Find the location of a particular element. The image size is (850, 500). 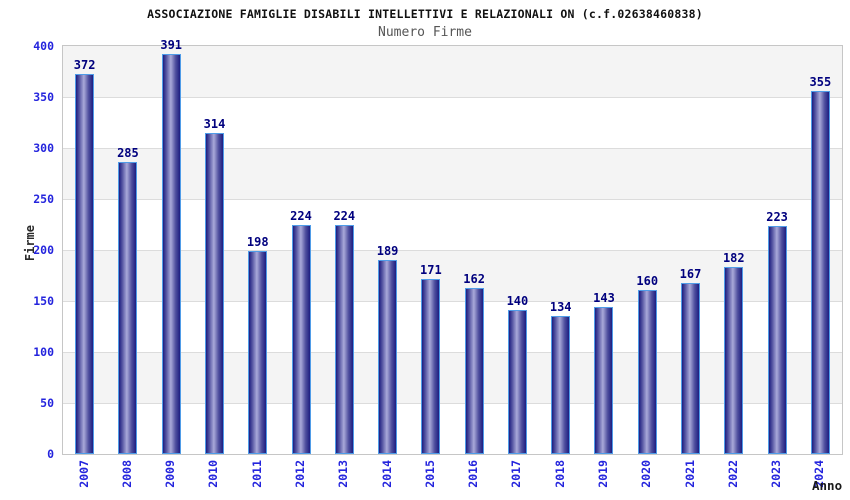

y-axis-tick-label: 200 is located at coordinates (43, 250).